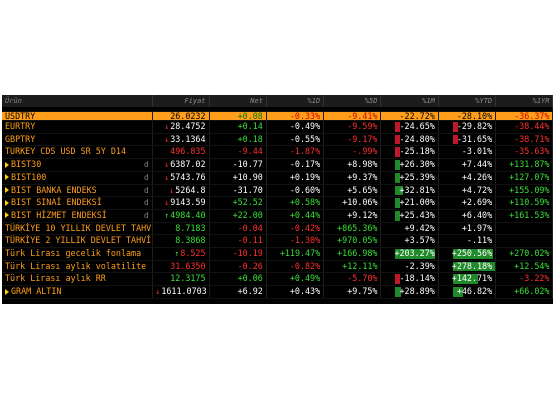  Describe the element at coordinates (409, 101) in the screenshot. I see `column-header-1m: %1M` at that location.